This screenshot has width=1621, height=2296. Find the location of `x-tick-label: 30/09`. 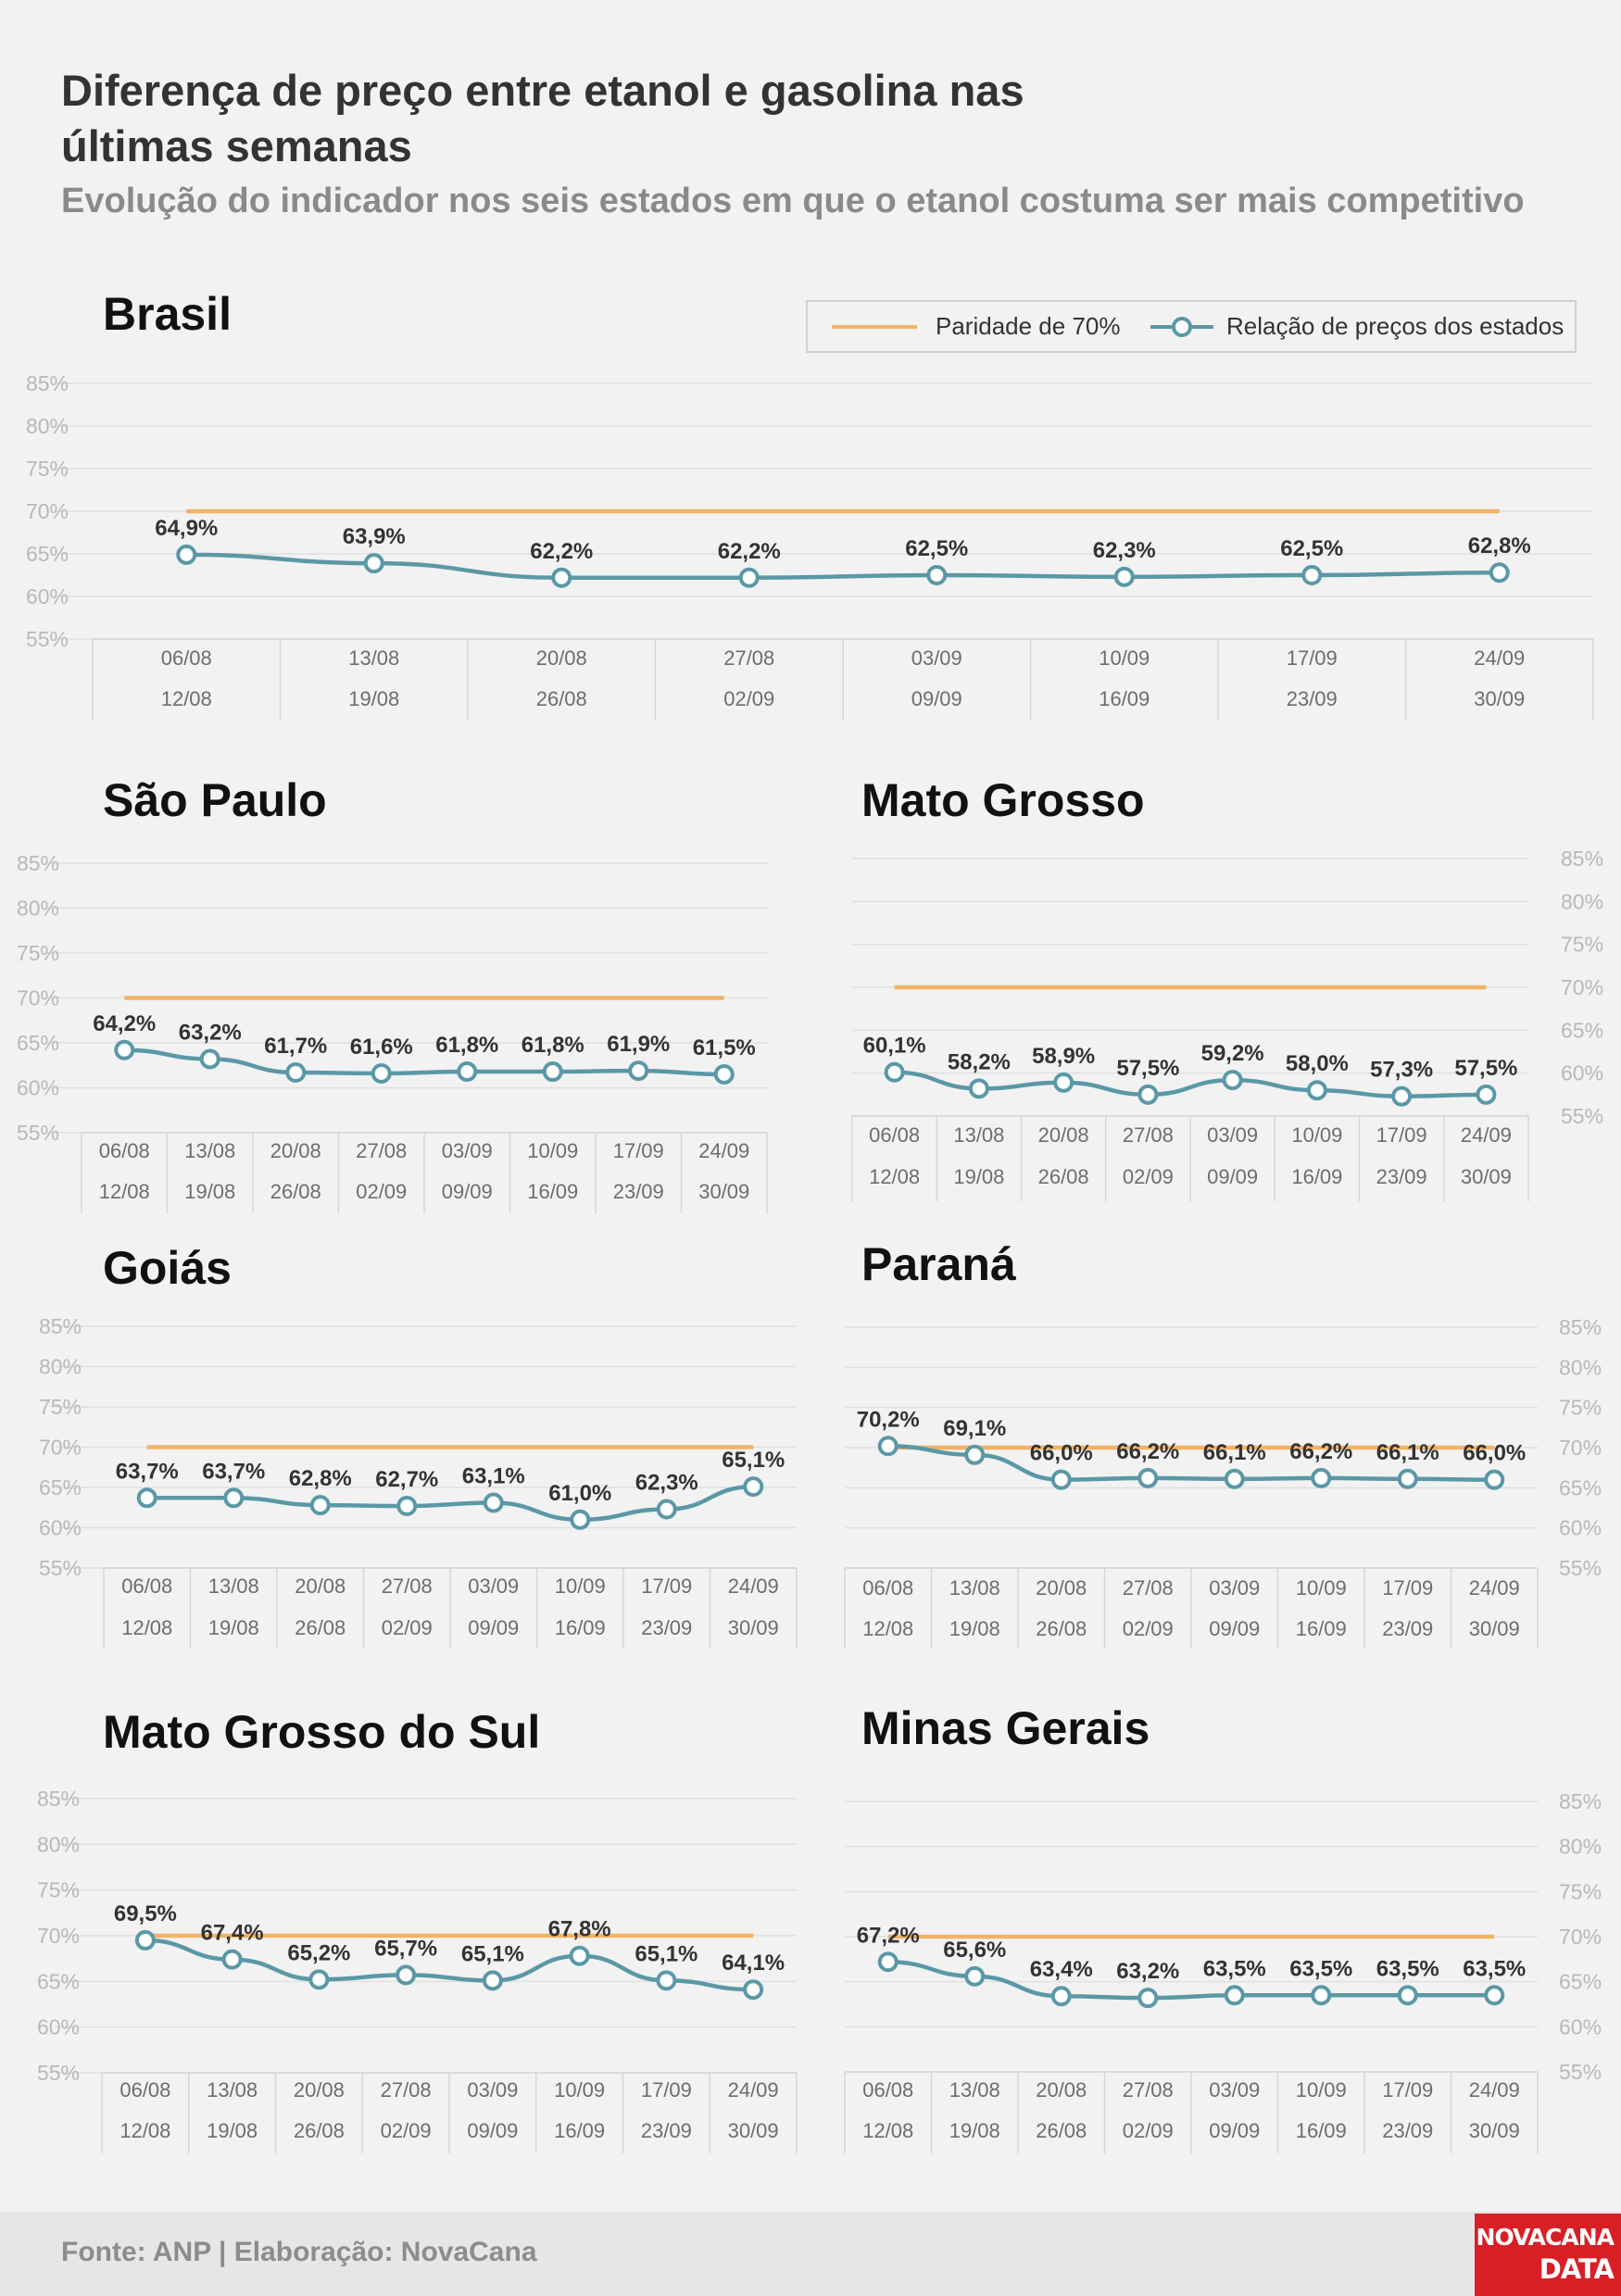

x-tick-label: 30/09 is located at coordinates (1486, 1176).